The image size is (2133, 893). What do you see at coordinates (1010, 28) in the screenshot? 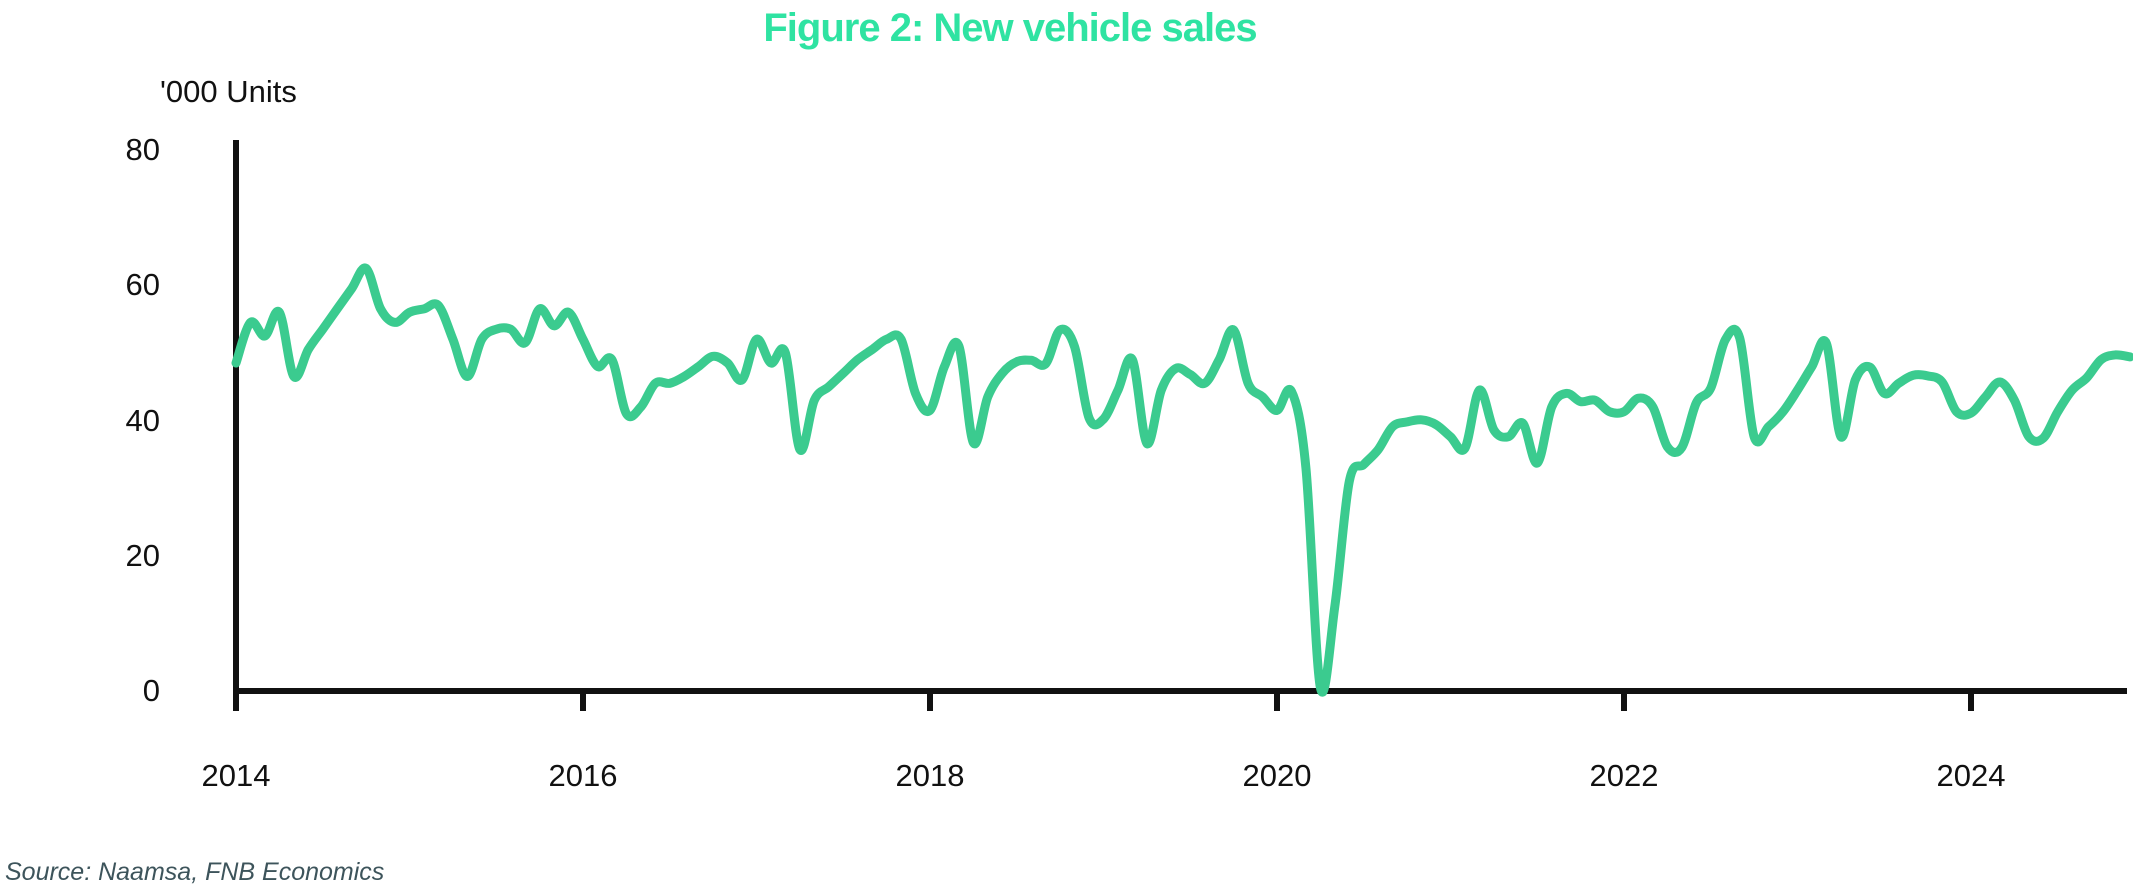
I see `chart-title: Figure 2: New vehicle sales` at bounding box center [1010, 28].